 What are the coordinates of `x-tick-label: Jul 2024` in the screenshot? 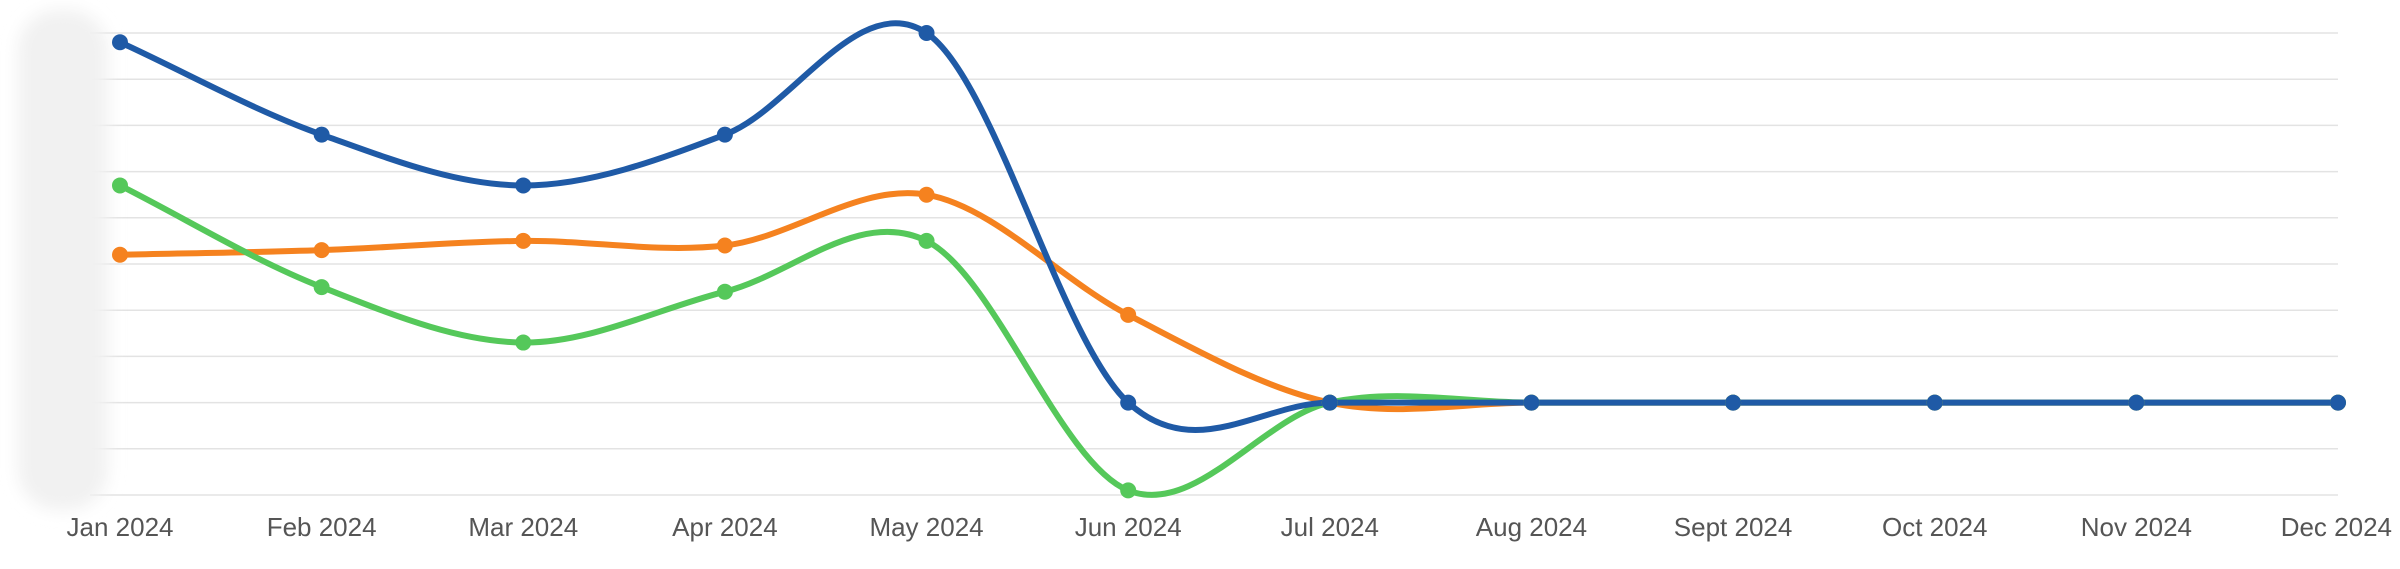 It's located at (1330, 527).